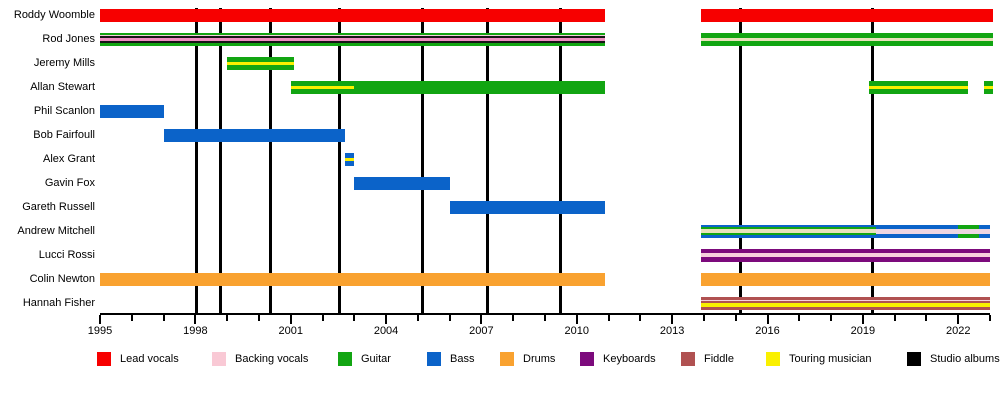  I want to click on legend-item-backing-vocals: Backing vocals, so click(260, 358).